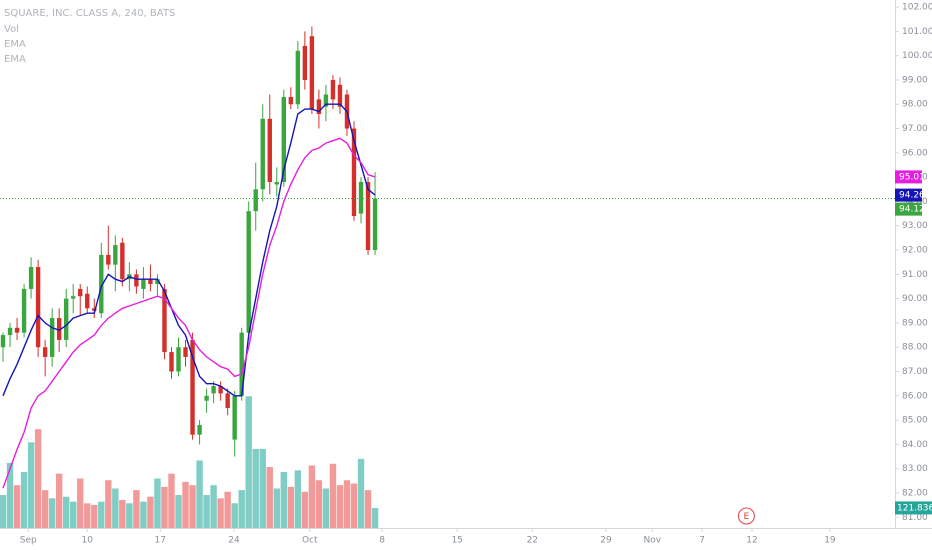 This screenshot has width=932, height=550. What do you see at coordinates (917, 8) in the screenshot?
I see `y-tick-label: 102.00` at bounding box center [917, 8].